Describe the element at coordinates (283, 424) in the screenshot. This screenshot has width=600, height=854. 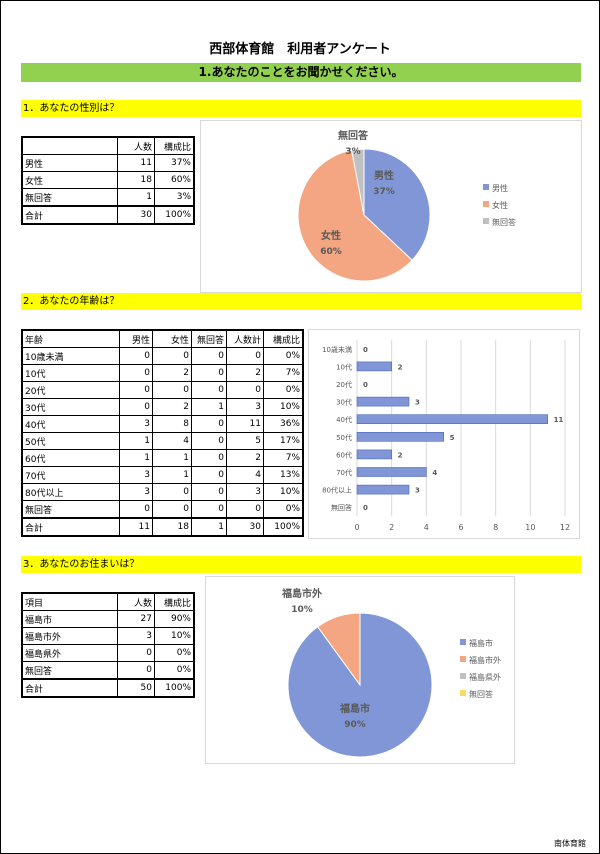
I see `table-cell: 36%` at that location.